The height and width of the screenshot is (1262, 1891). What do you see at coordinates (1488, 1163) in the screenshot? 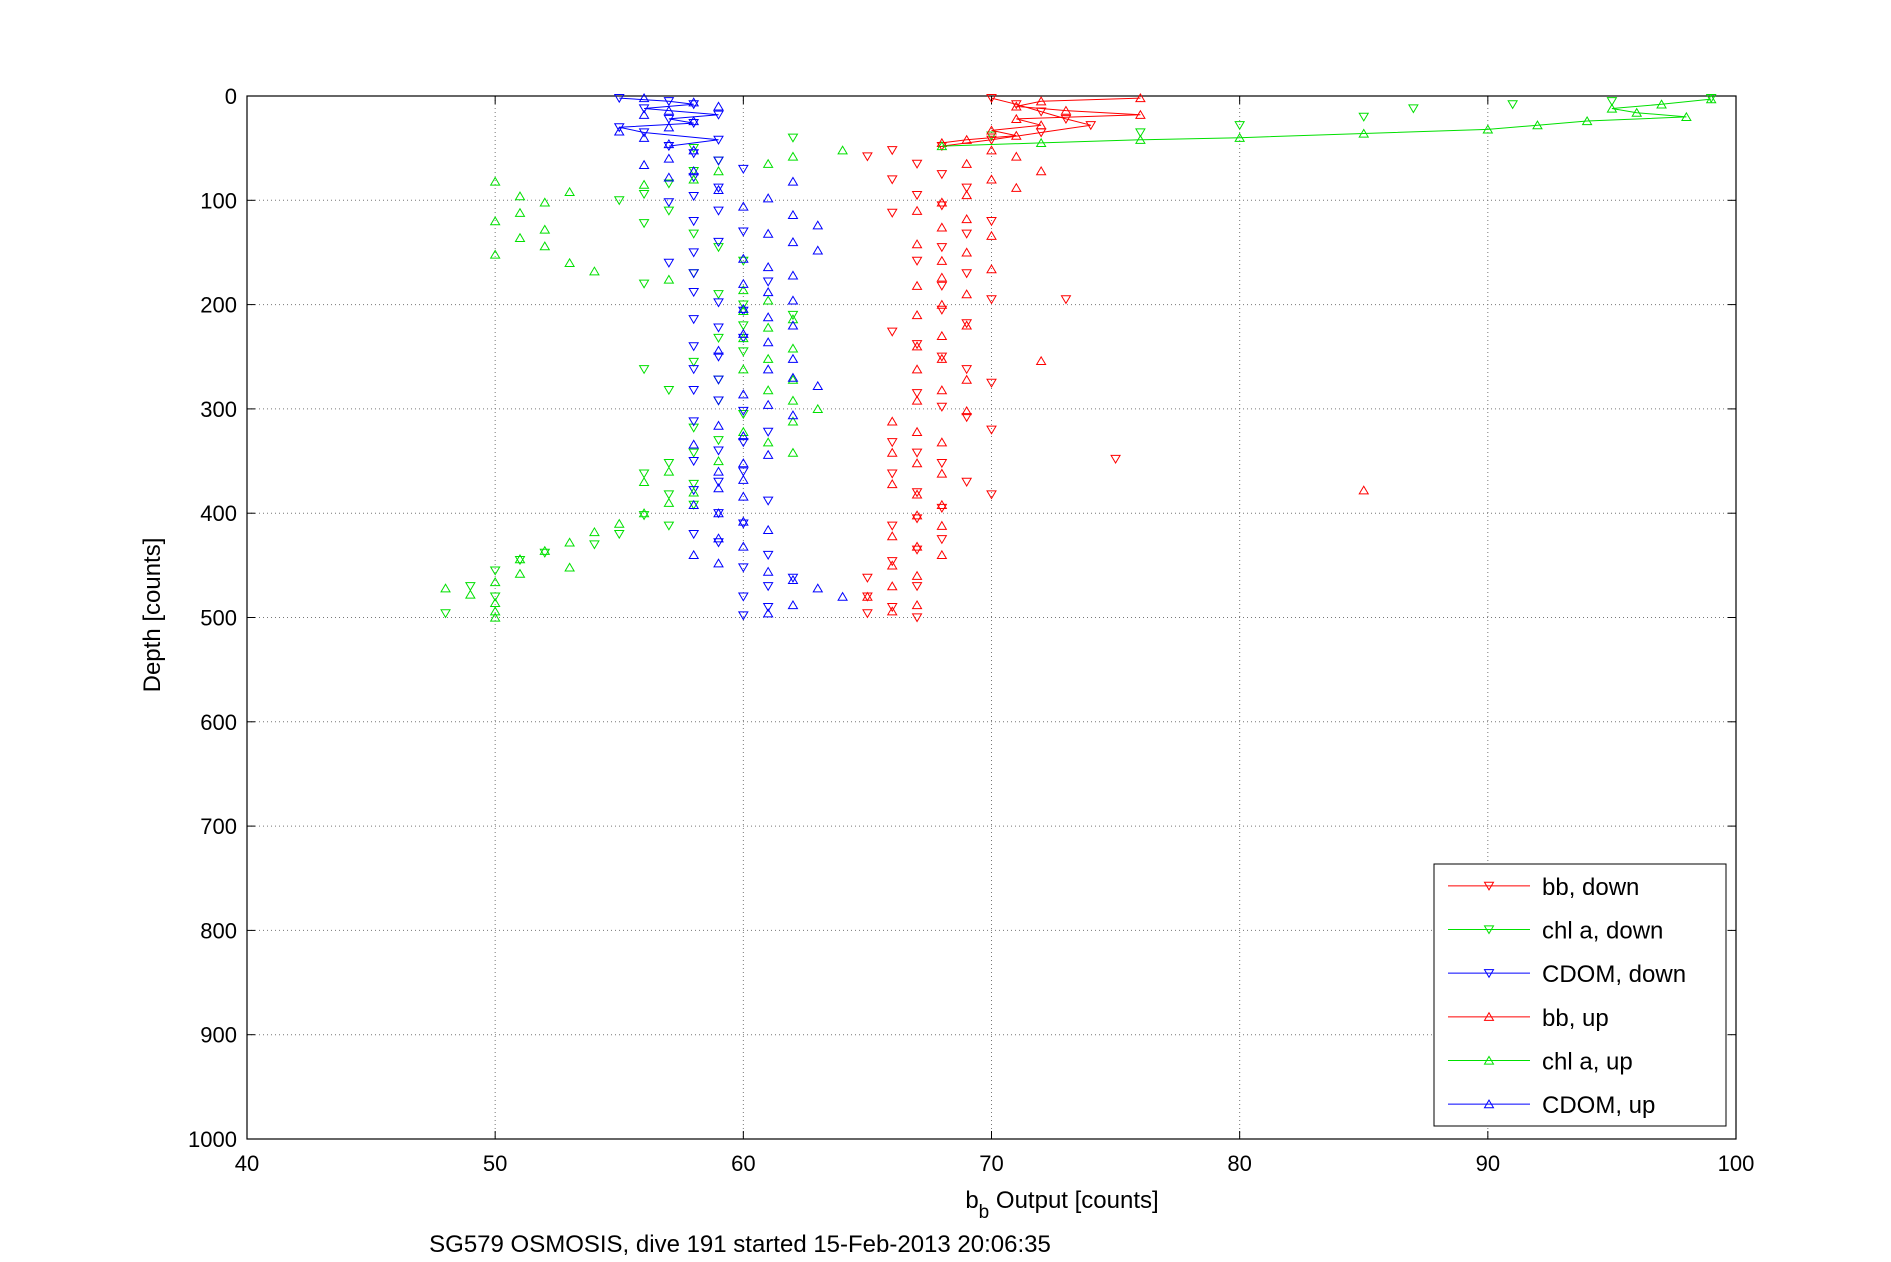
I see `x-tick-label: 90` at bounding box center [1488, 1163].